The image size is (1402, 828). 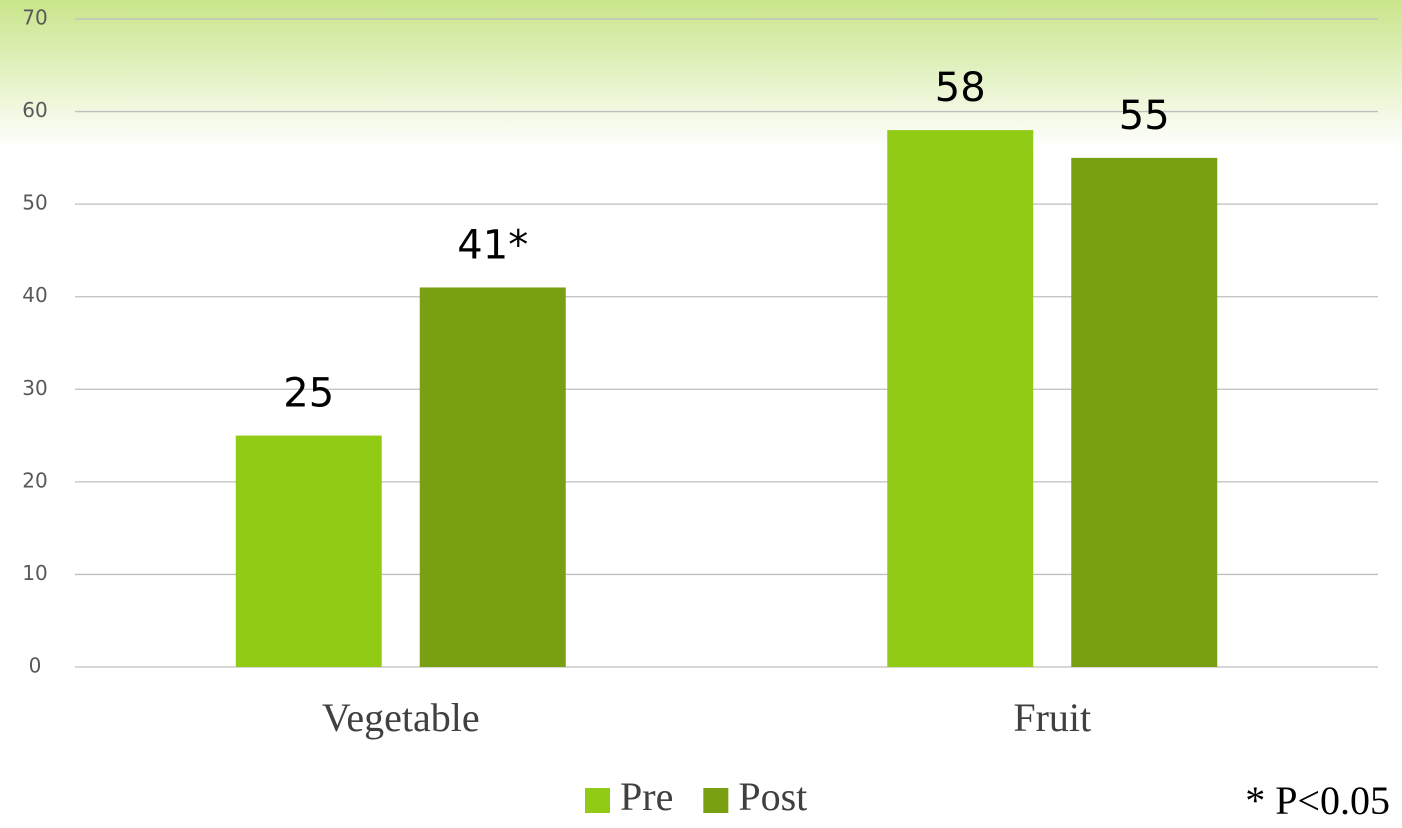 What do you see at coordinates (34, 203) in the screenshot?
I see `y-tick-label: 50` at bounding box center [34, 203].